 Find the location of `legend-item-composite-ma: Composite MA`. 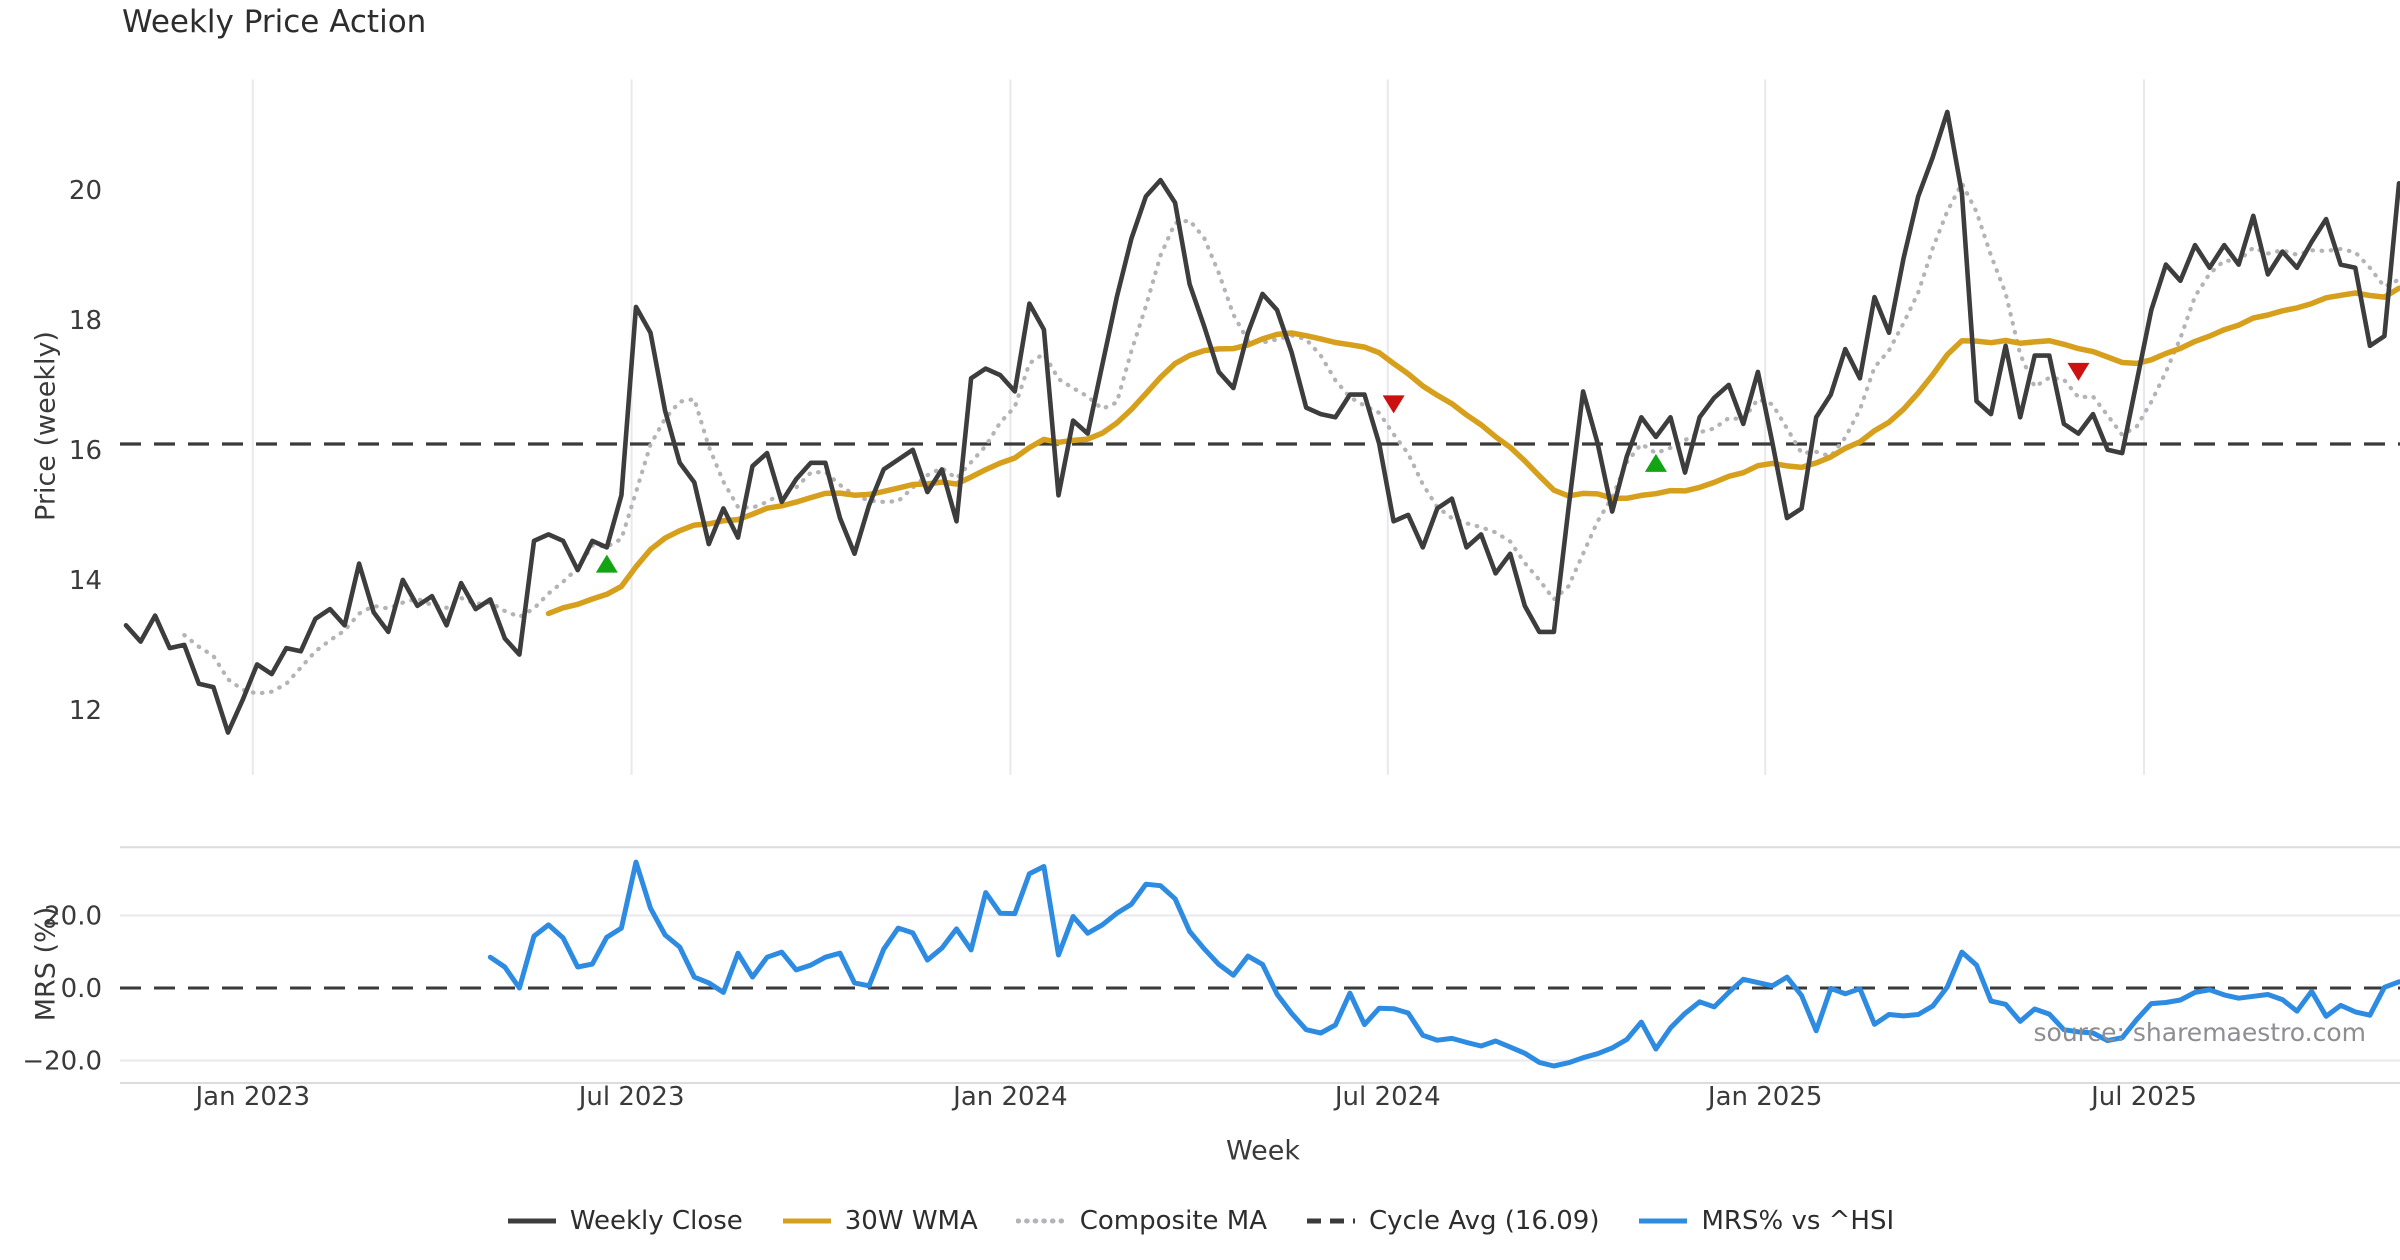

legend-item-composite-ma: Composite MA is located at coordinates (1141, 1221).